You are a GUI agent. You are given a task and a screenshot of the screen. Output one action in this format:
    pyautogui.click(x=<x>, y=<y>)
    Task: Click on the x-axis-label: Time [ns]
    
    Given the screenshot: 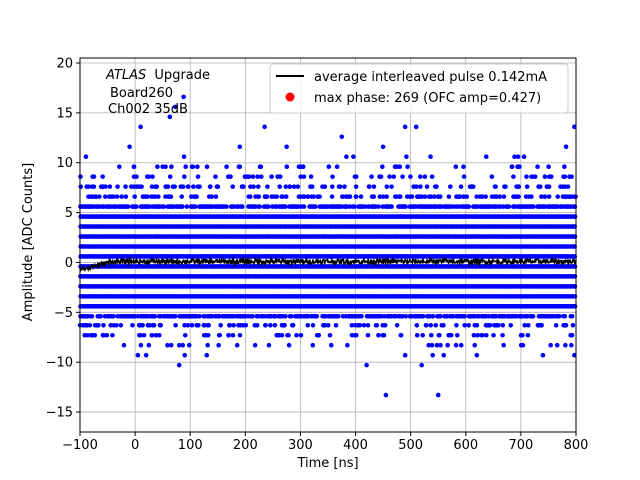 What is the action you would take?
    pyautogui.click(x=327, y=463)
    